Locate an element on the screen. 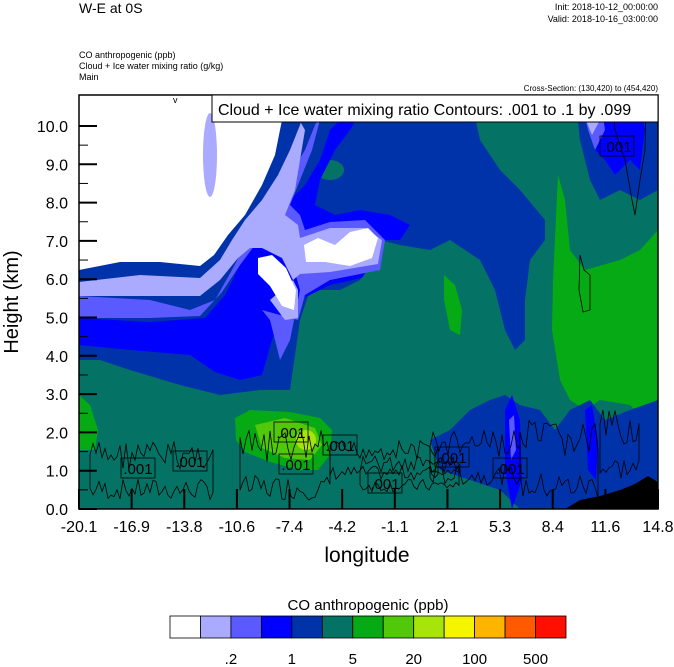  x-tick-label: -20.1 is located at coordinates (79, 527).